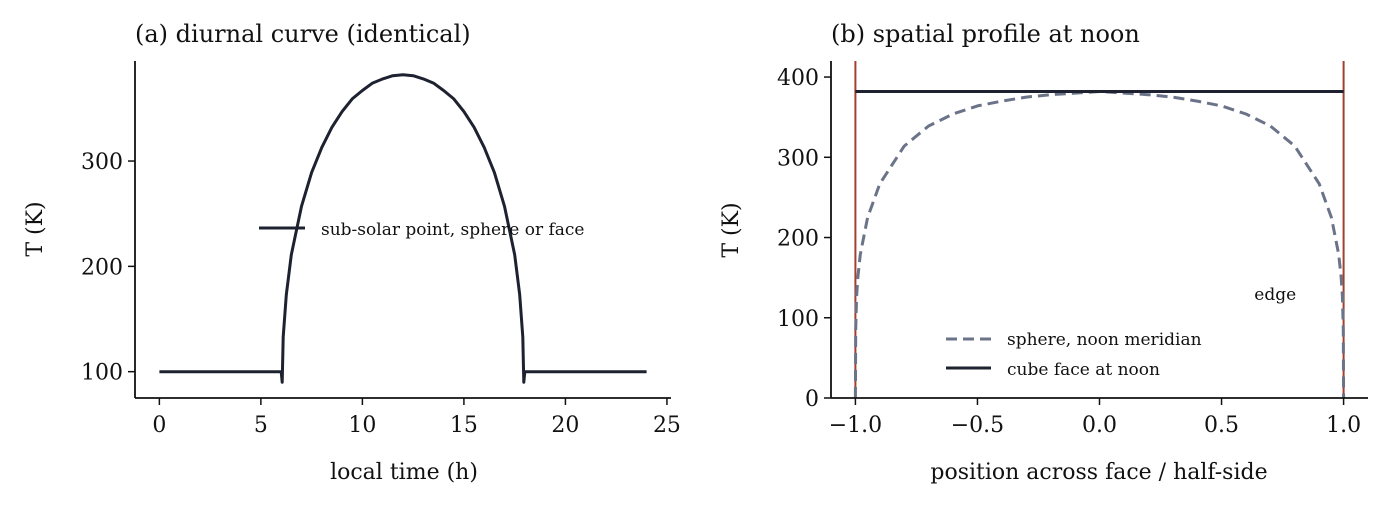 This screenshot has width=1390, height=508. I want to click on panel-a-y-ticks: 100 200 300, so click(108, 268).